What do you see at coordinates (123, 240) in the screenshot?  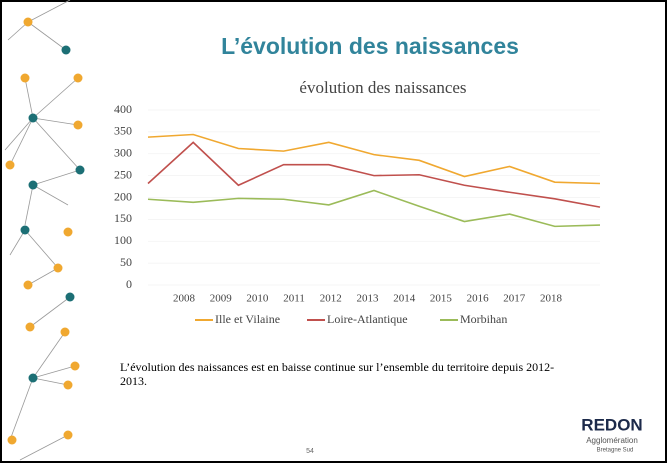 I see `y-tick-label: 100` at bounding box center [123, 240].